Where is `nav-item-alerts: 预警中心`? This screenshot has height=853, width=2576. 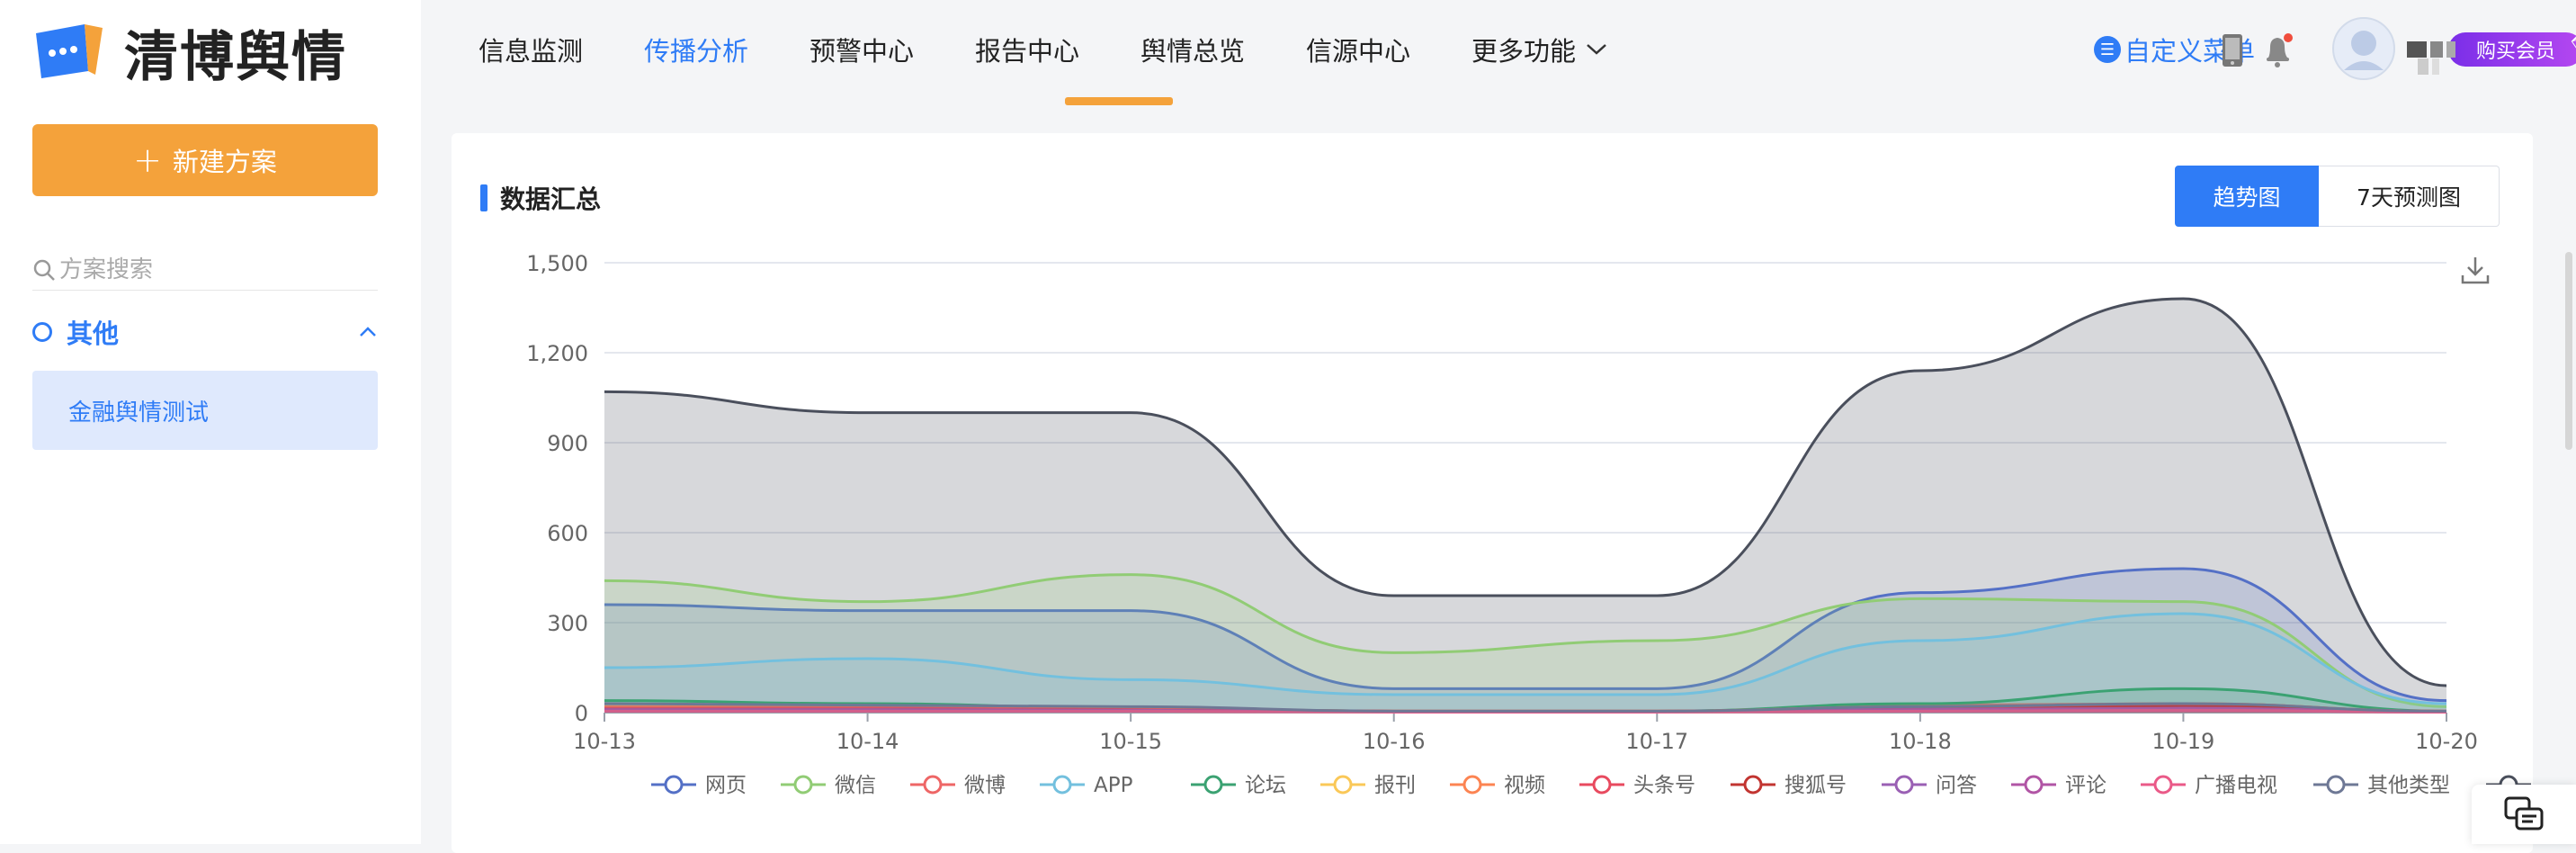 nav-item-alerts: 预警中心 is located at coordinates (862, 51).